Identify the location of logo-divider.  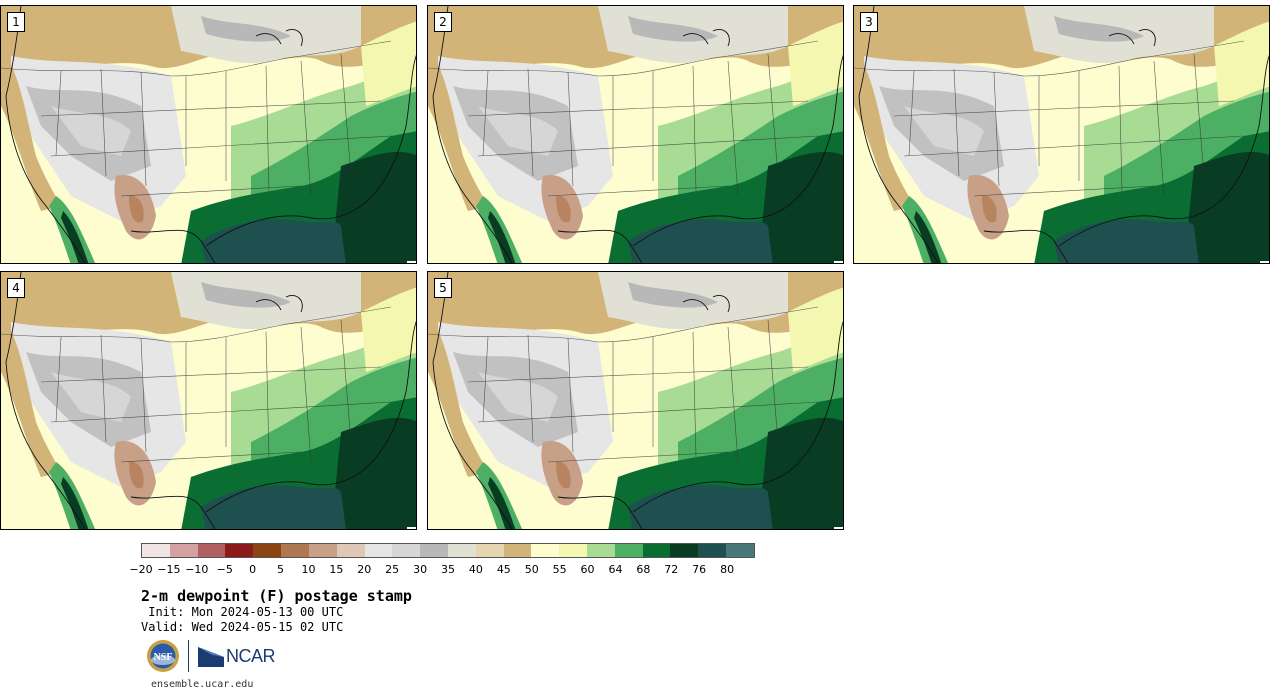
(188, 656).